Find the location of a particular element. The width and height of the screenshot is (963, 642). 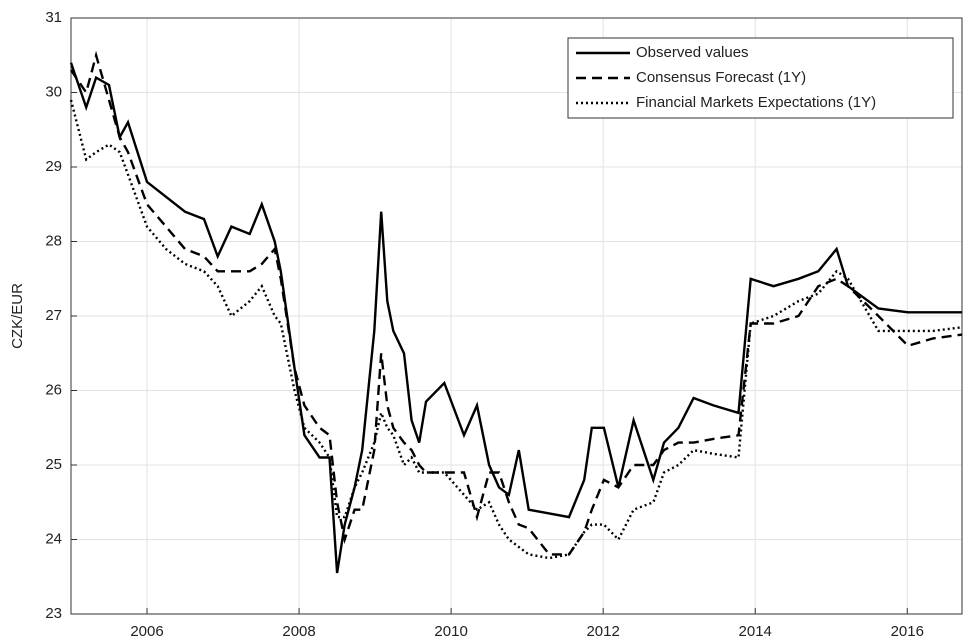

y-tick-label: 31 is located at coordinates (53, 17).